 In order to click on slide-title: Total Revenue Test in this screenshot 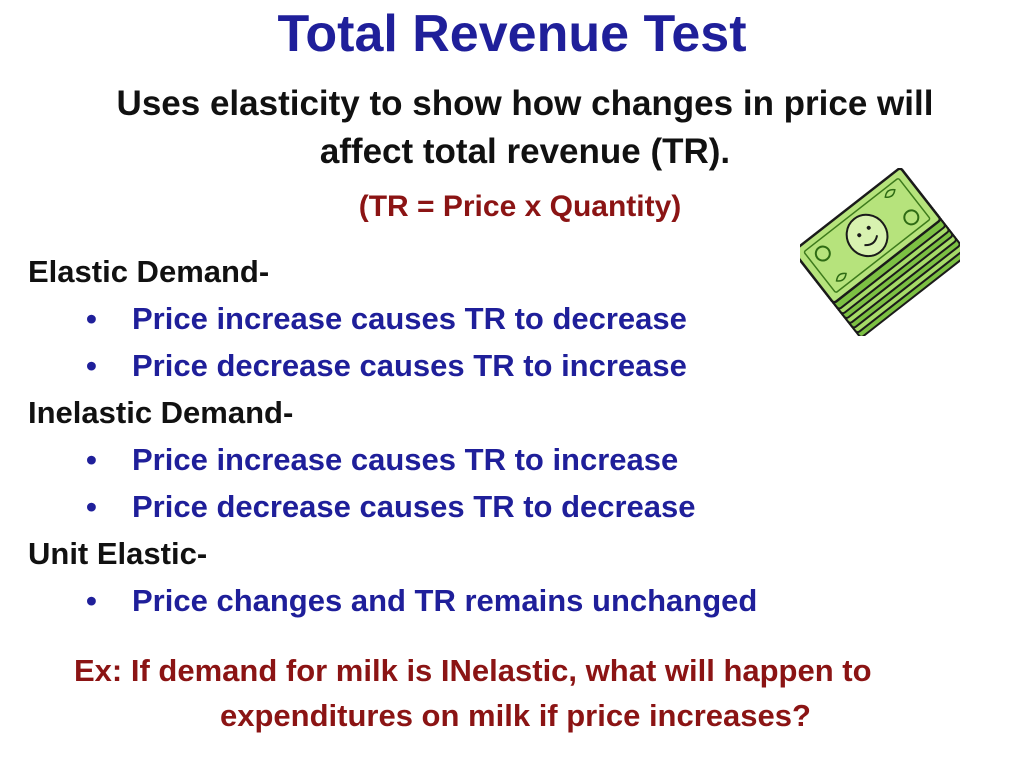, I will do `click(512, 34)`.